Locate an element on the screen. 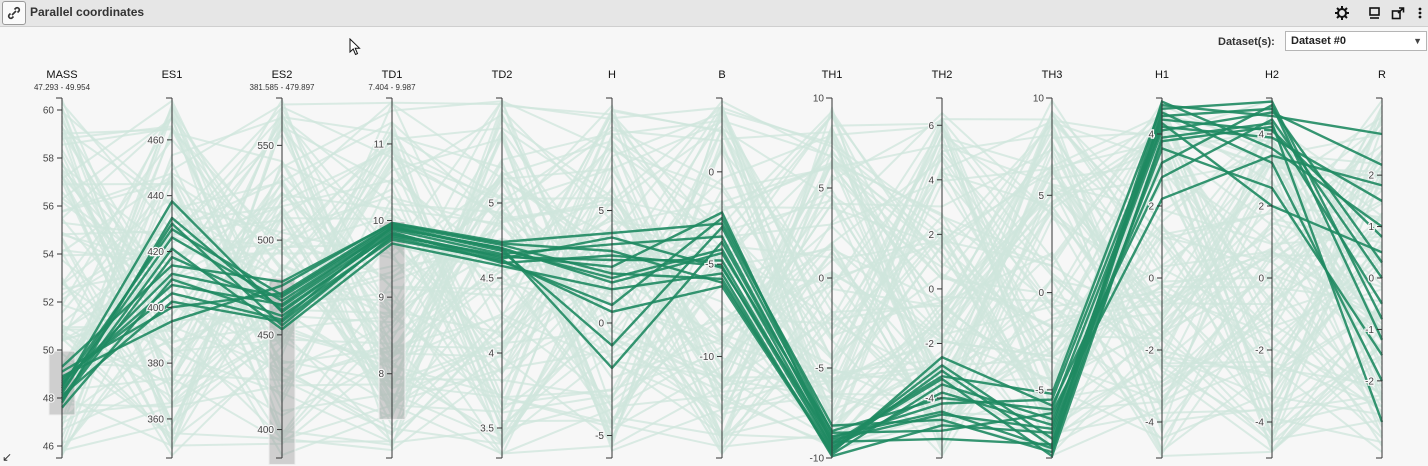  tick-label: 460 is located at coordinates (155, 140).